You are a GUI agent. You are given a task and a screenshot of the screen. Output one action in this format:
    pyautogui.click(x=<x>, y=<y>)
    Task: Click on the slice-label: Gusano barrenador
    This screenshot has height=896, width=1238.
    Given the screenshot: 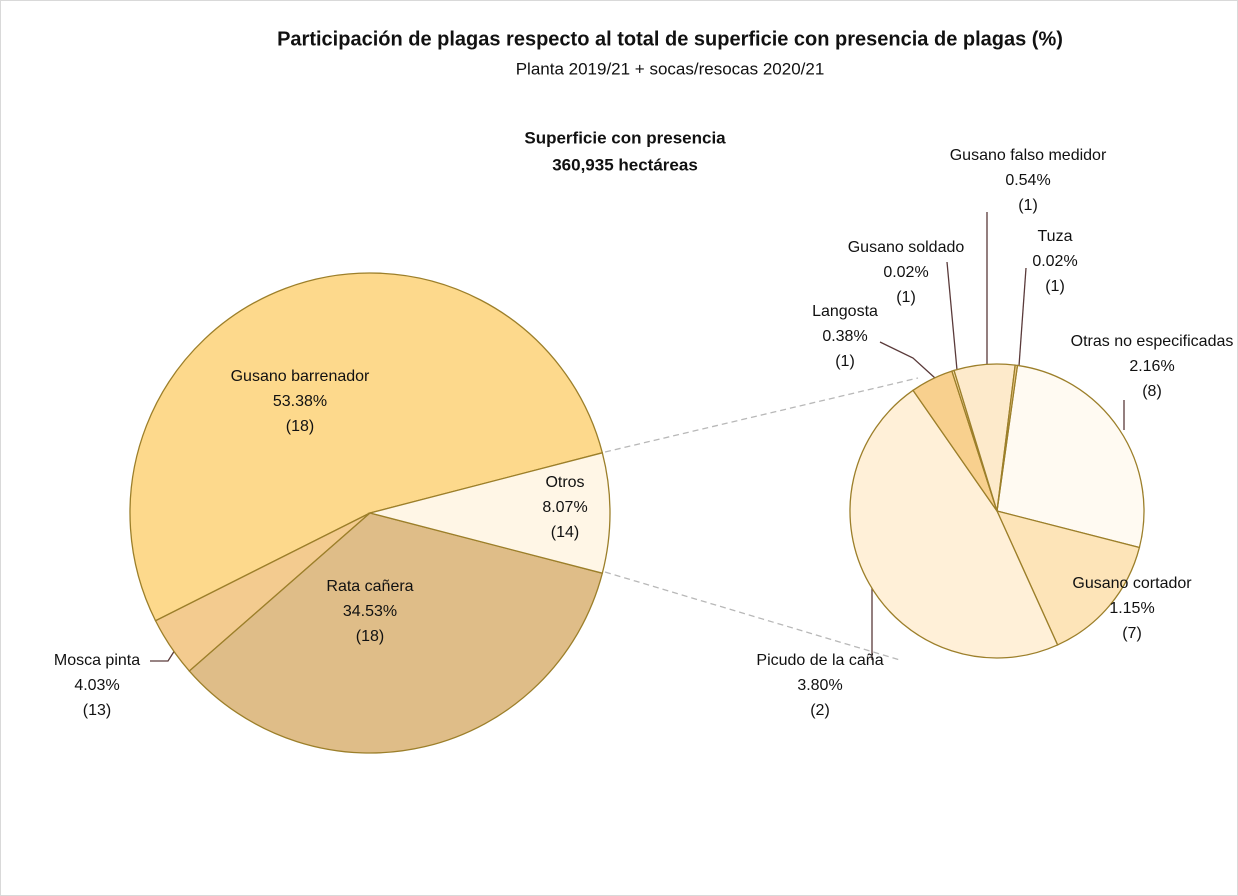 What is the action you would take?
    pyautogui.click(x=300, y=376)
    